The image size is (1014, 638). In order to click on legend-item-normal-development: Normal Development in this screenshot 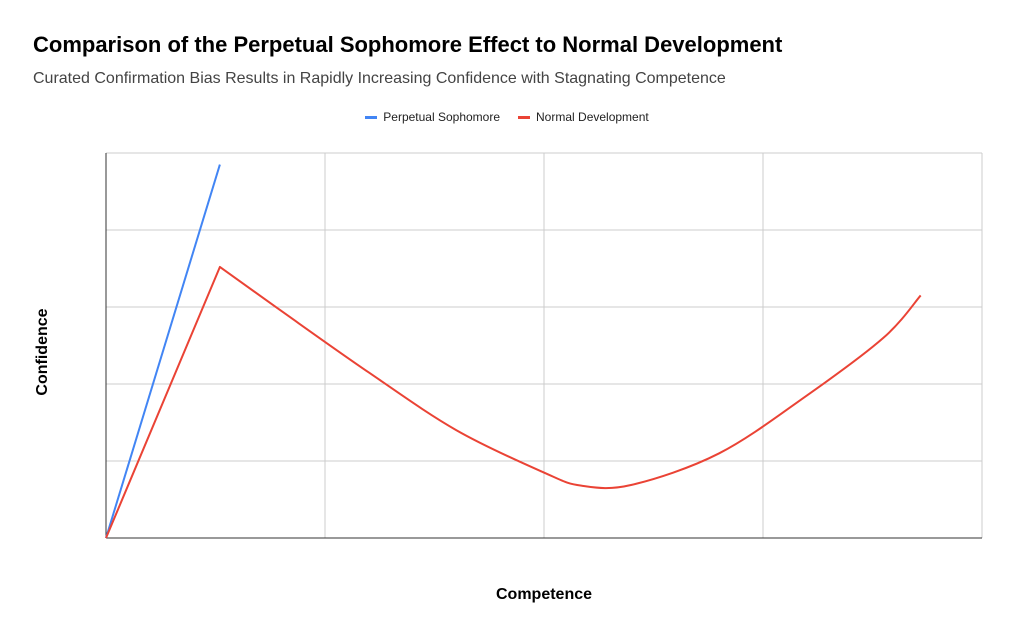, I will do `click(583, 117)`.